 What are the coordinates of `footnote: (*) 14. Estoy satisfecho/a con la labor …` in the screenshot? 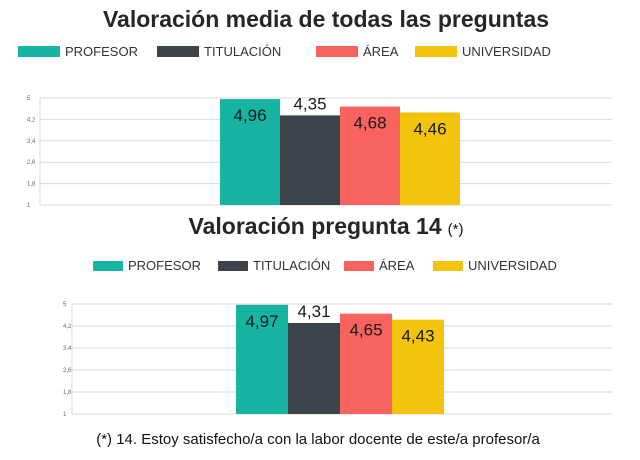 It's located at (318, 439).